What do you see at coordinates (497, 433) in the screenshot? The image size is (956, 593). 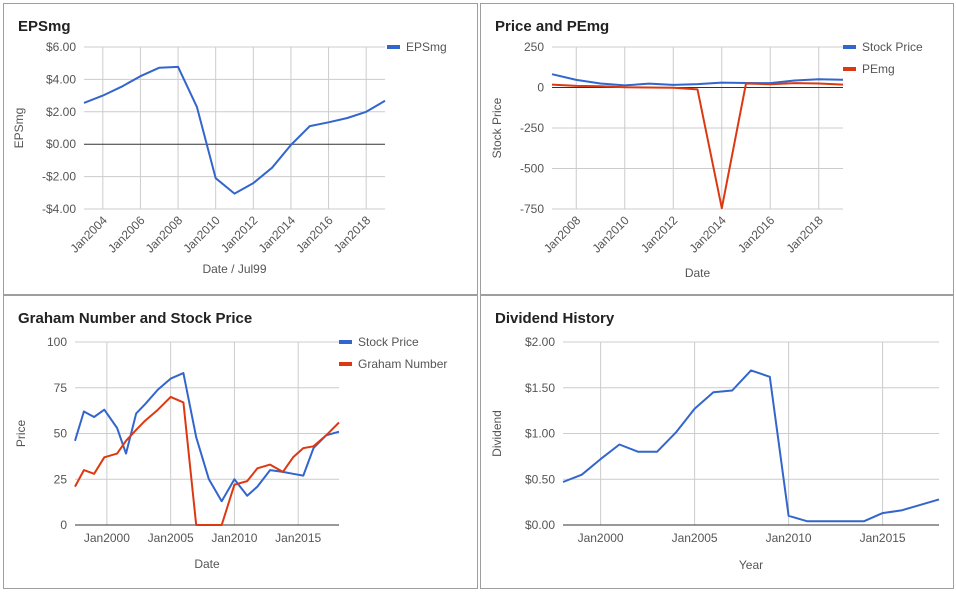 I see `y-axis-title: Dividend` at bounding box center [497, 433].